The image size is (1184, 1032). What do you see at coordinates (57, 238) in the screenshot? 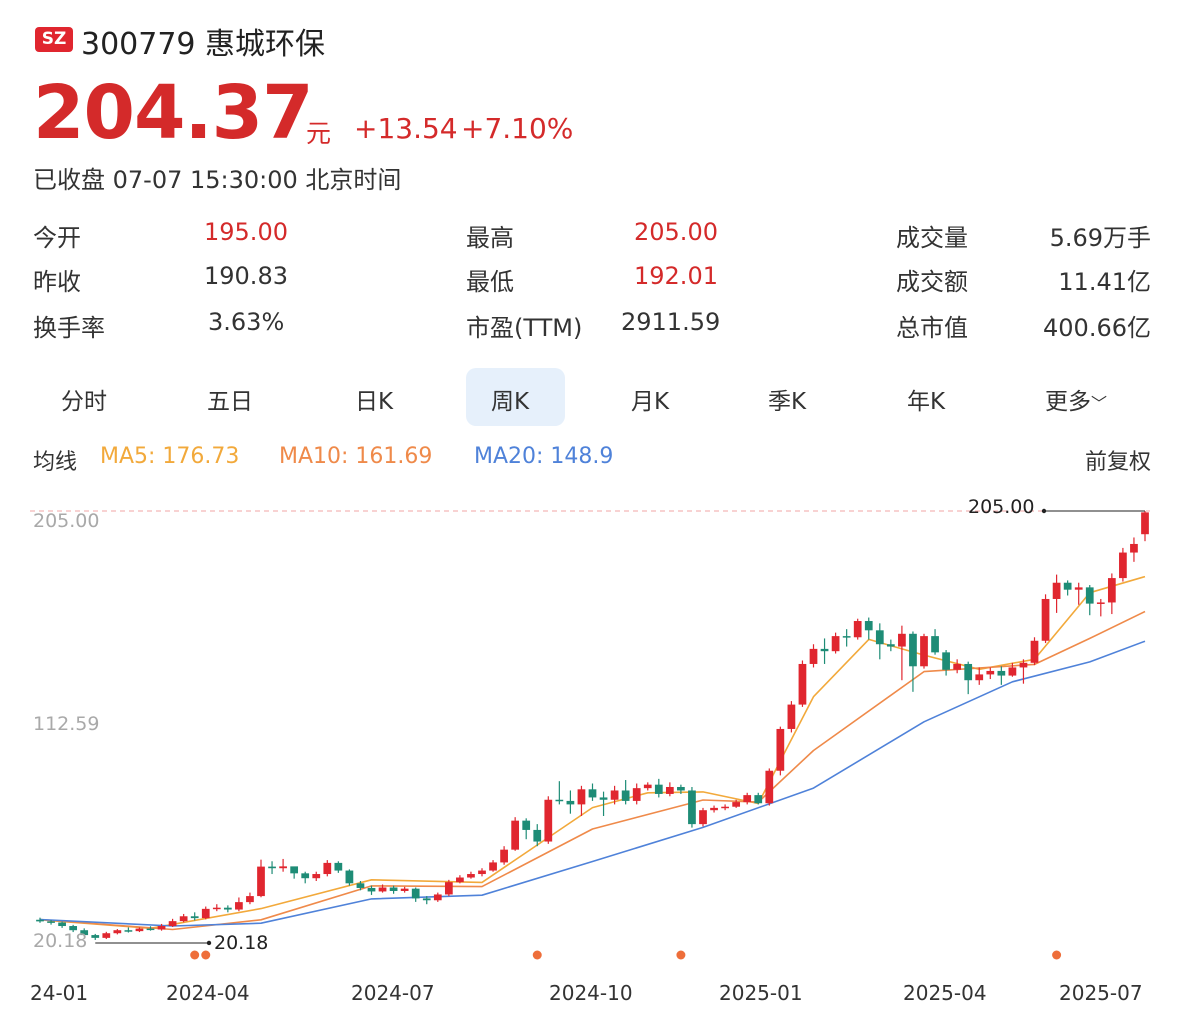
I see `stat-label-open: 今开` at bounding box center [57, 238].